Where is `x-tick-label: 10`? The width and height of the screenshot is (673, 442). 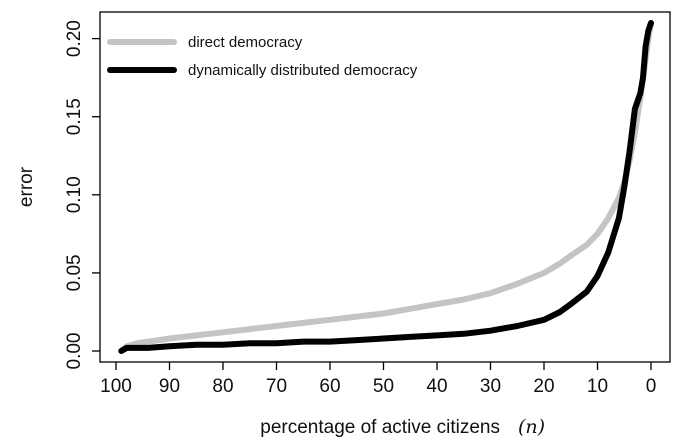
x-tick-label: 10 is located at coordinates (597, 386).